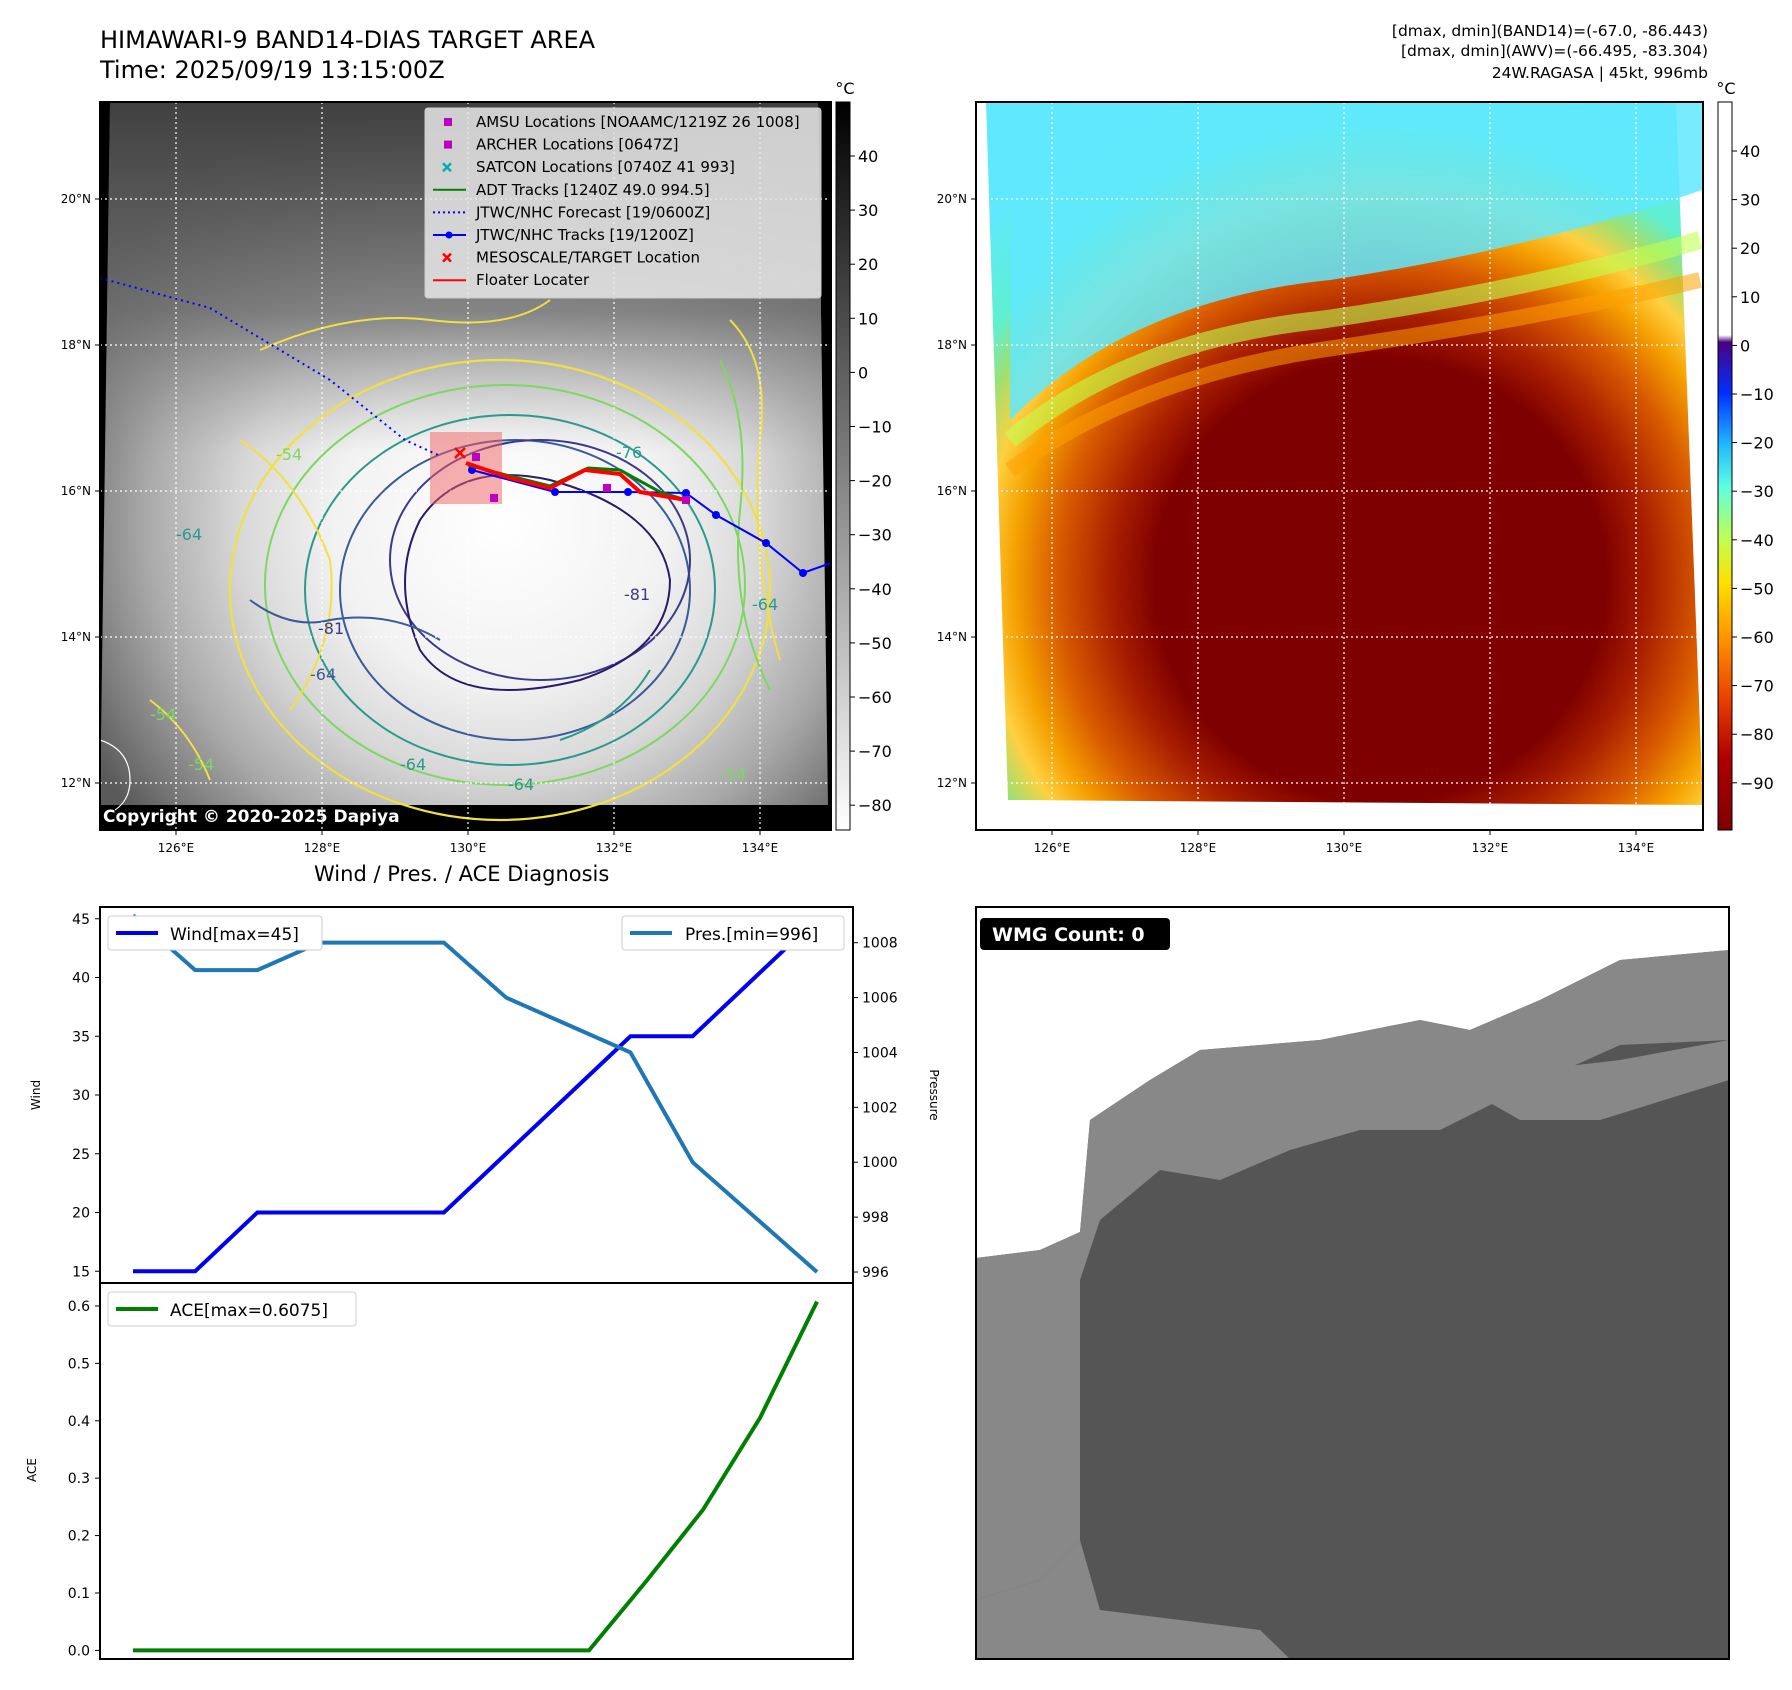  I want to click on pressure-series-line, so click(475, 1093).